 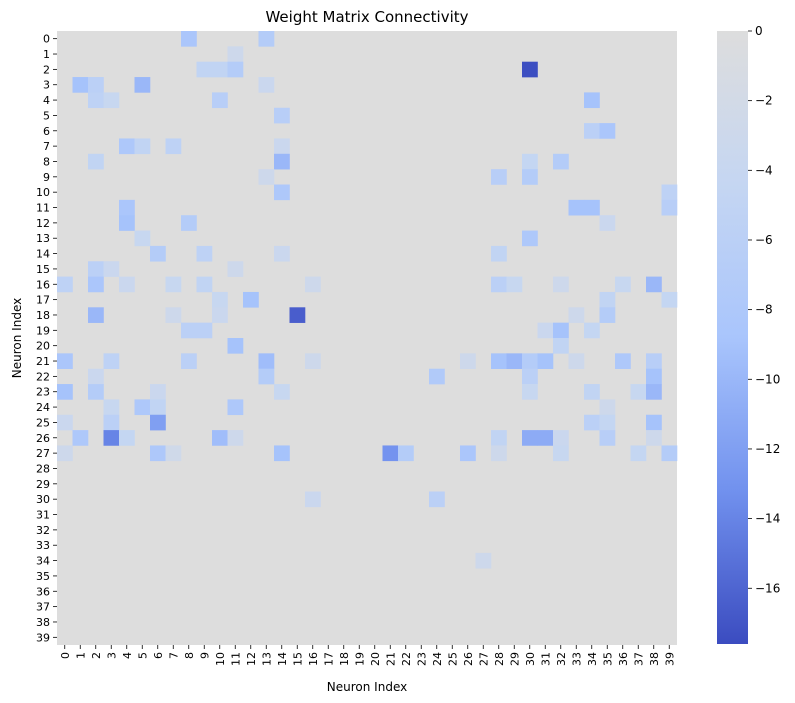 What do you see at coordinates (344, 659) in the screenshot?
I see `x-tick-label: 18` at bounding box center [344, 659].